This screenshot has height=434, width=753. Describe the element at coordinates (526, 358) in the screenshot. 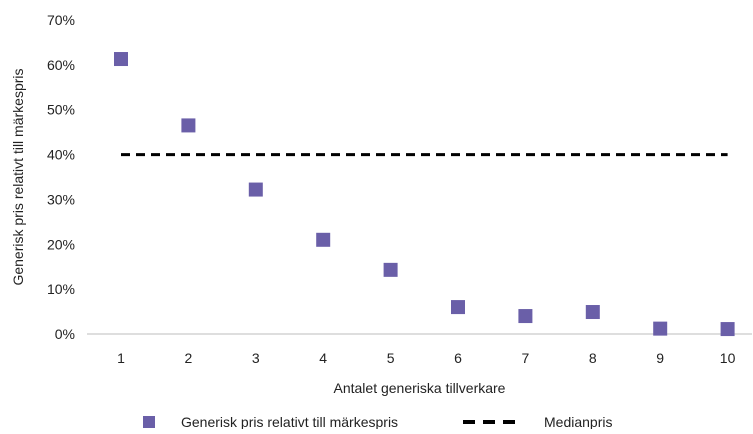

I see `x-tick-label: 7` at that location.